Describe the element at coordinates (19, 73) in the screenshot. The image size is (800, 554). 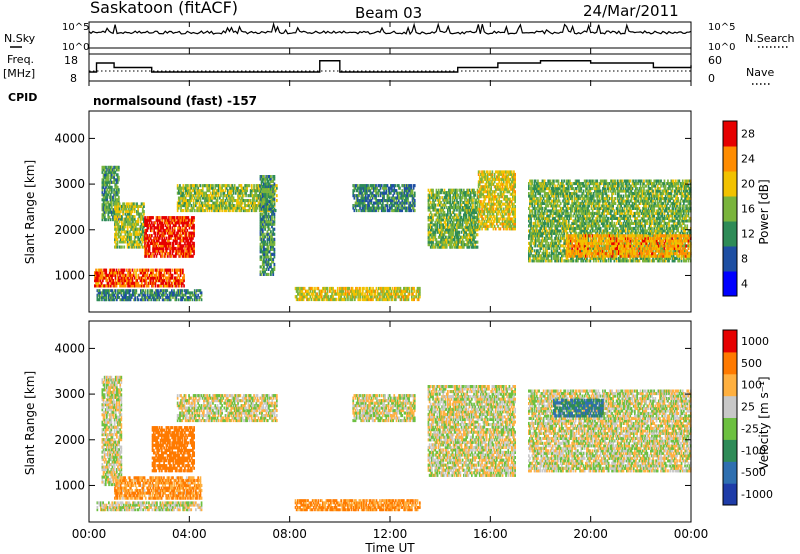
I see `freq-label-2: [MHz]` at that location.